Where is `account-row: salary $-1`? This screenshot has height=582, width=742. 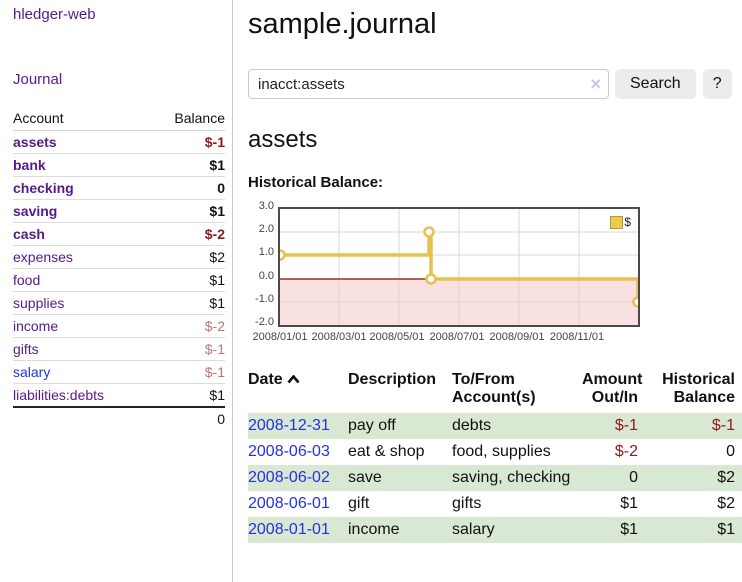 account-row: salary $-1 is located at coordinates (119, 372).